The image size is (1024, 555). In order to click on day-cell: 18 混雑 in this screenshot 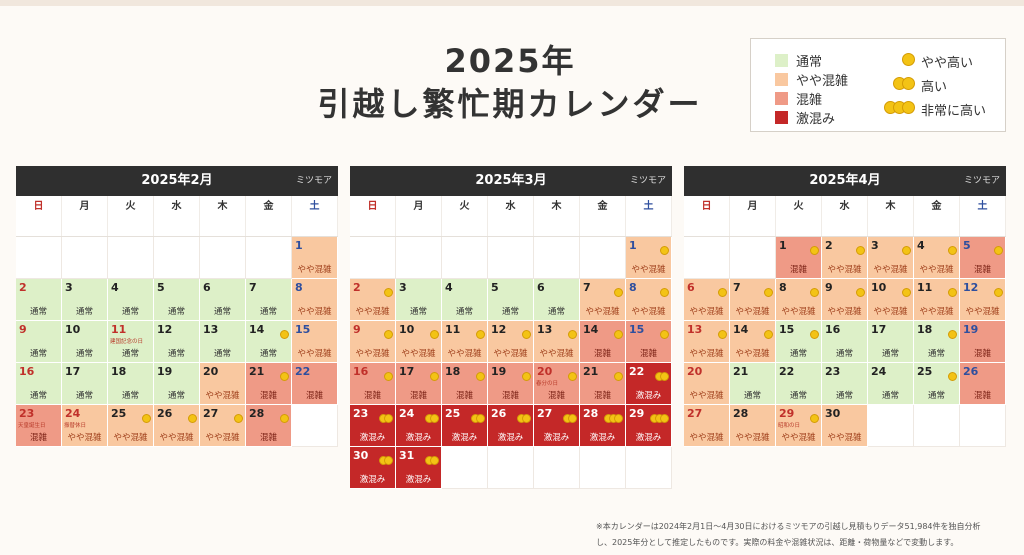, I will do `click(465, 384)`.